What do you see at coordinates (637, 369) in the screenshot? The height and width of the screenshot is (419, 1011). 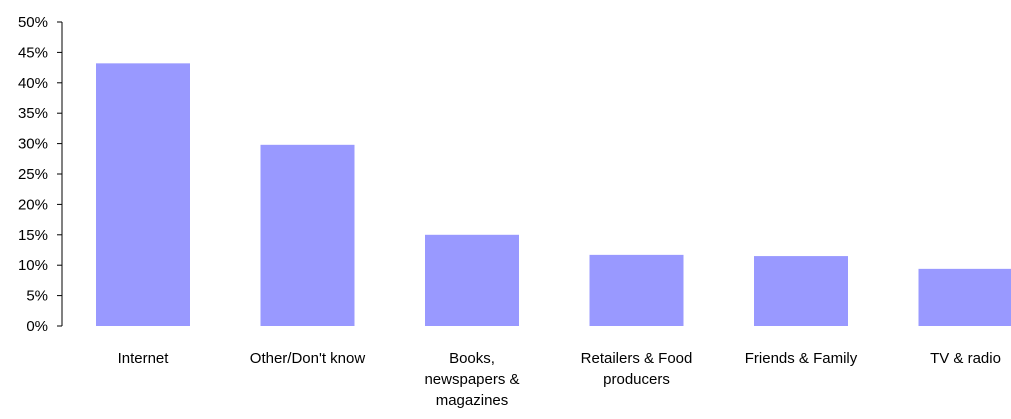 I see `x-tick-label: Retailers & Food producers` at bounding box center [637, 369].